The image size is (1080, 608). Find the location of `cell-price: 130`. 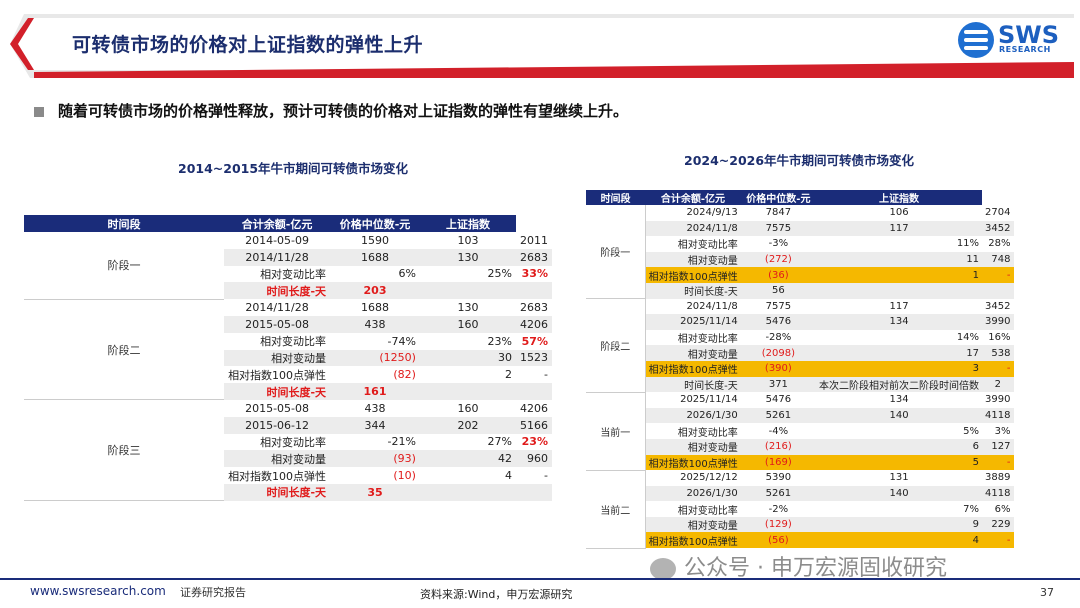

cell-price: 130 is located at coordinates (467, 307).